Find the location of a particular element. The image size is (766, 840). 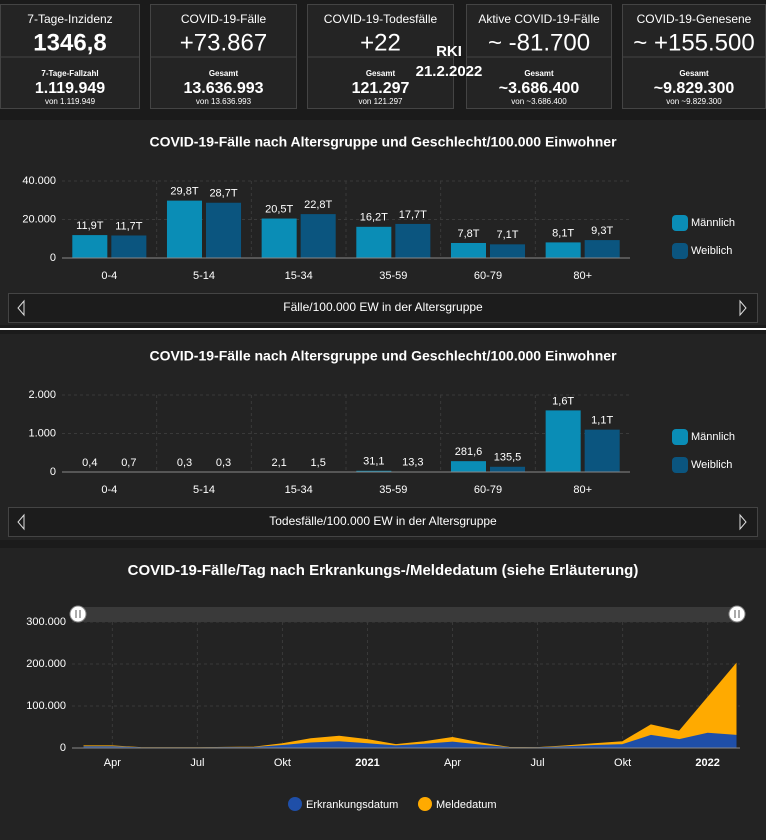

value-label: 281,6 is located at coordinates (469, 452).